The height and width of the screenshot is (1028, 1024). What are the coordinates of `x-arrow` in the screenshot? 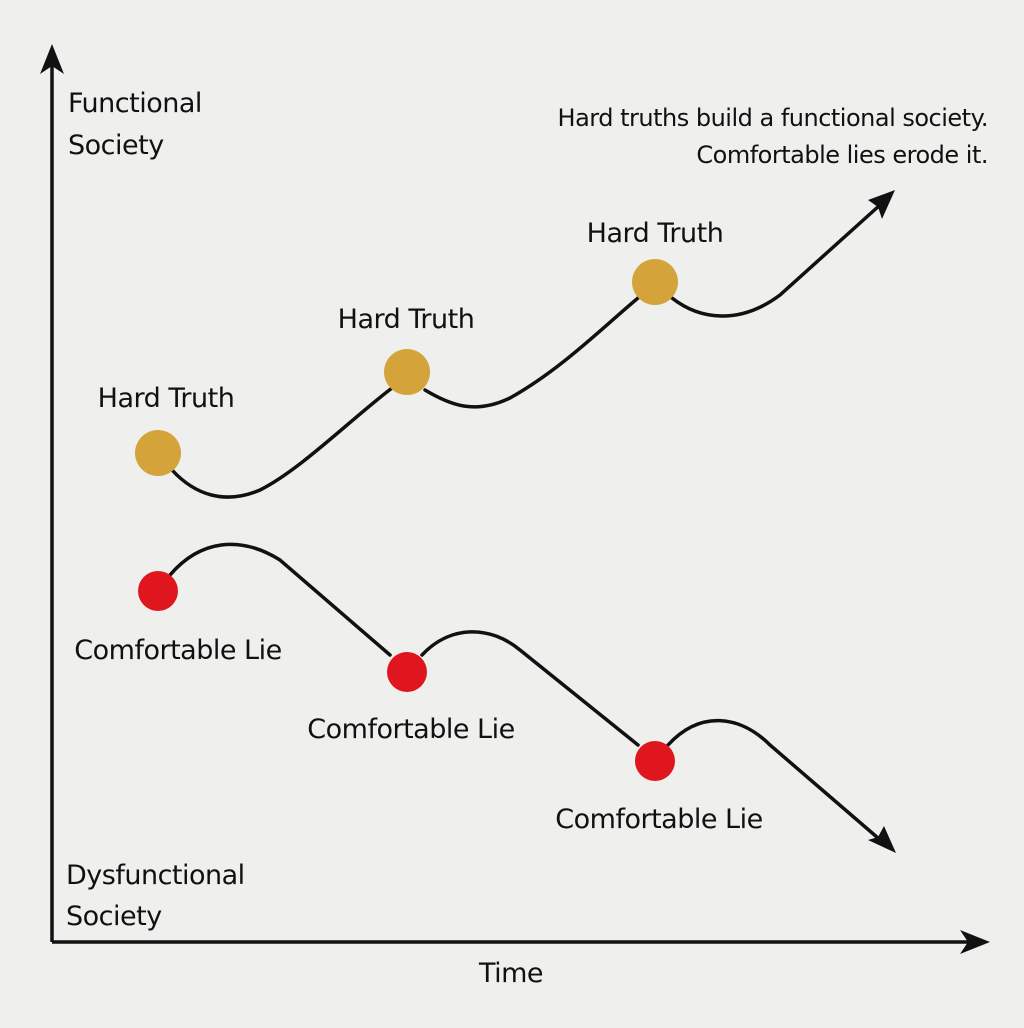 It's located at (975, 942).